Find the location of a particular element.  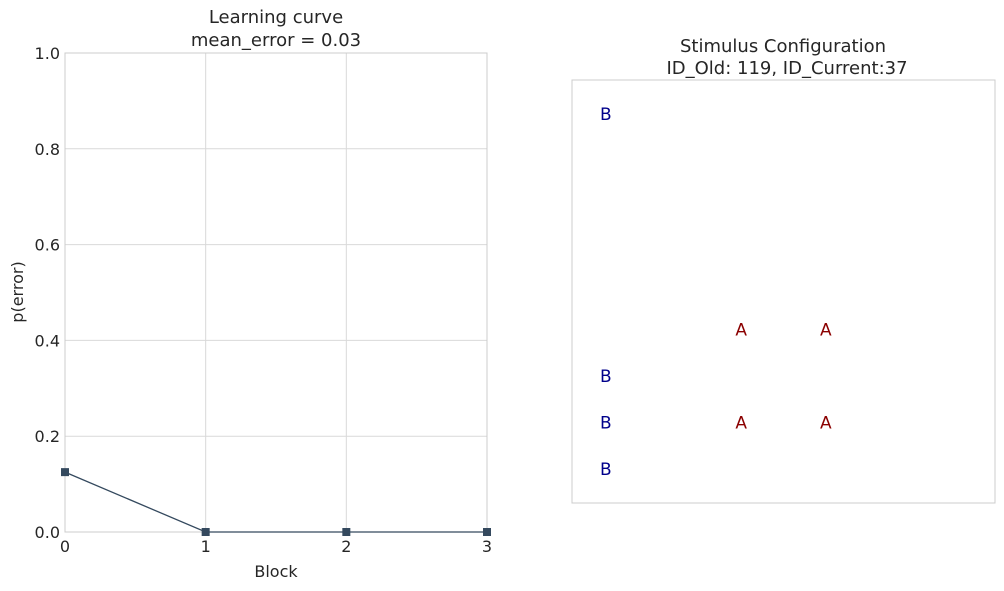

stimulus-title: Stimulus Configuration is located at coordinates (783, 46).